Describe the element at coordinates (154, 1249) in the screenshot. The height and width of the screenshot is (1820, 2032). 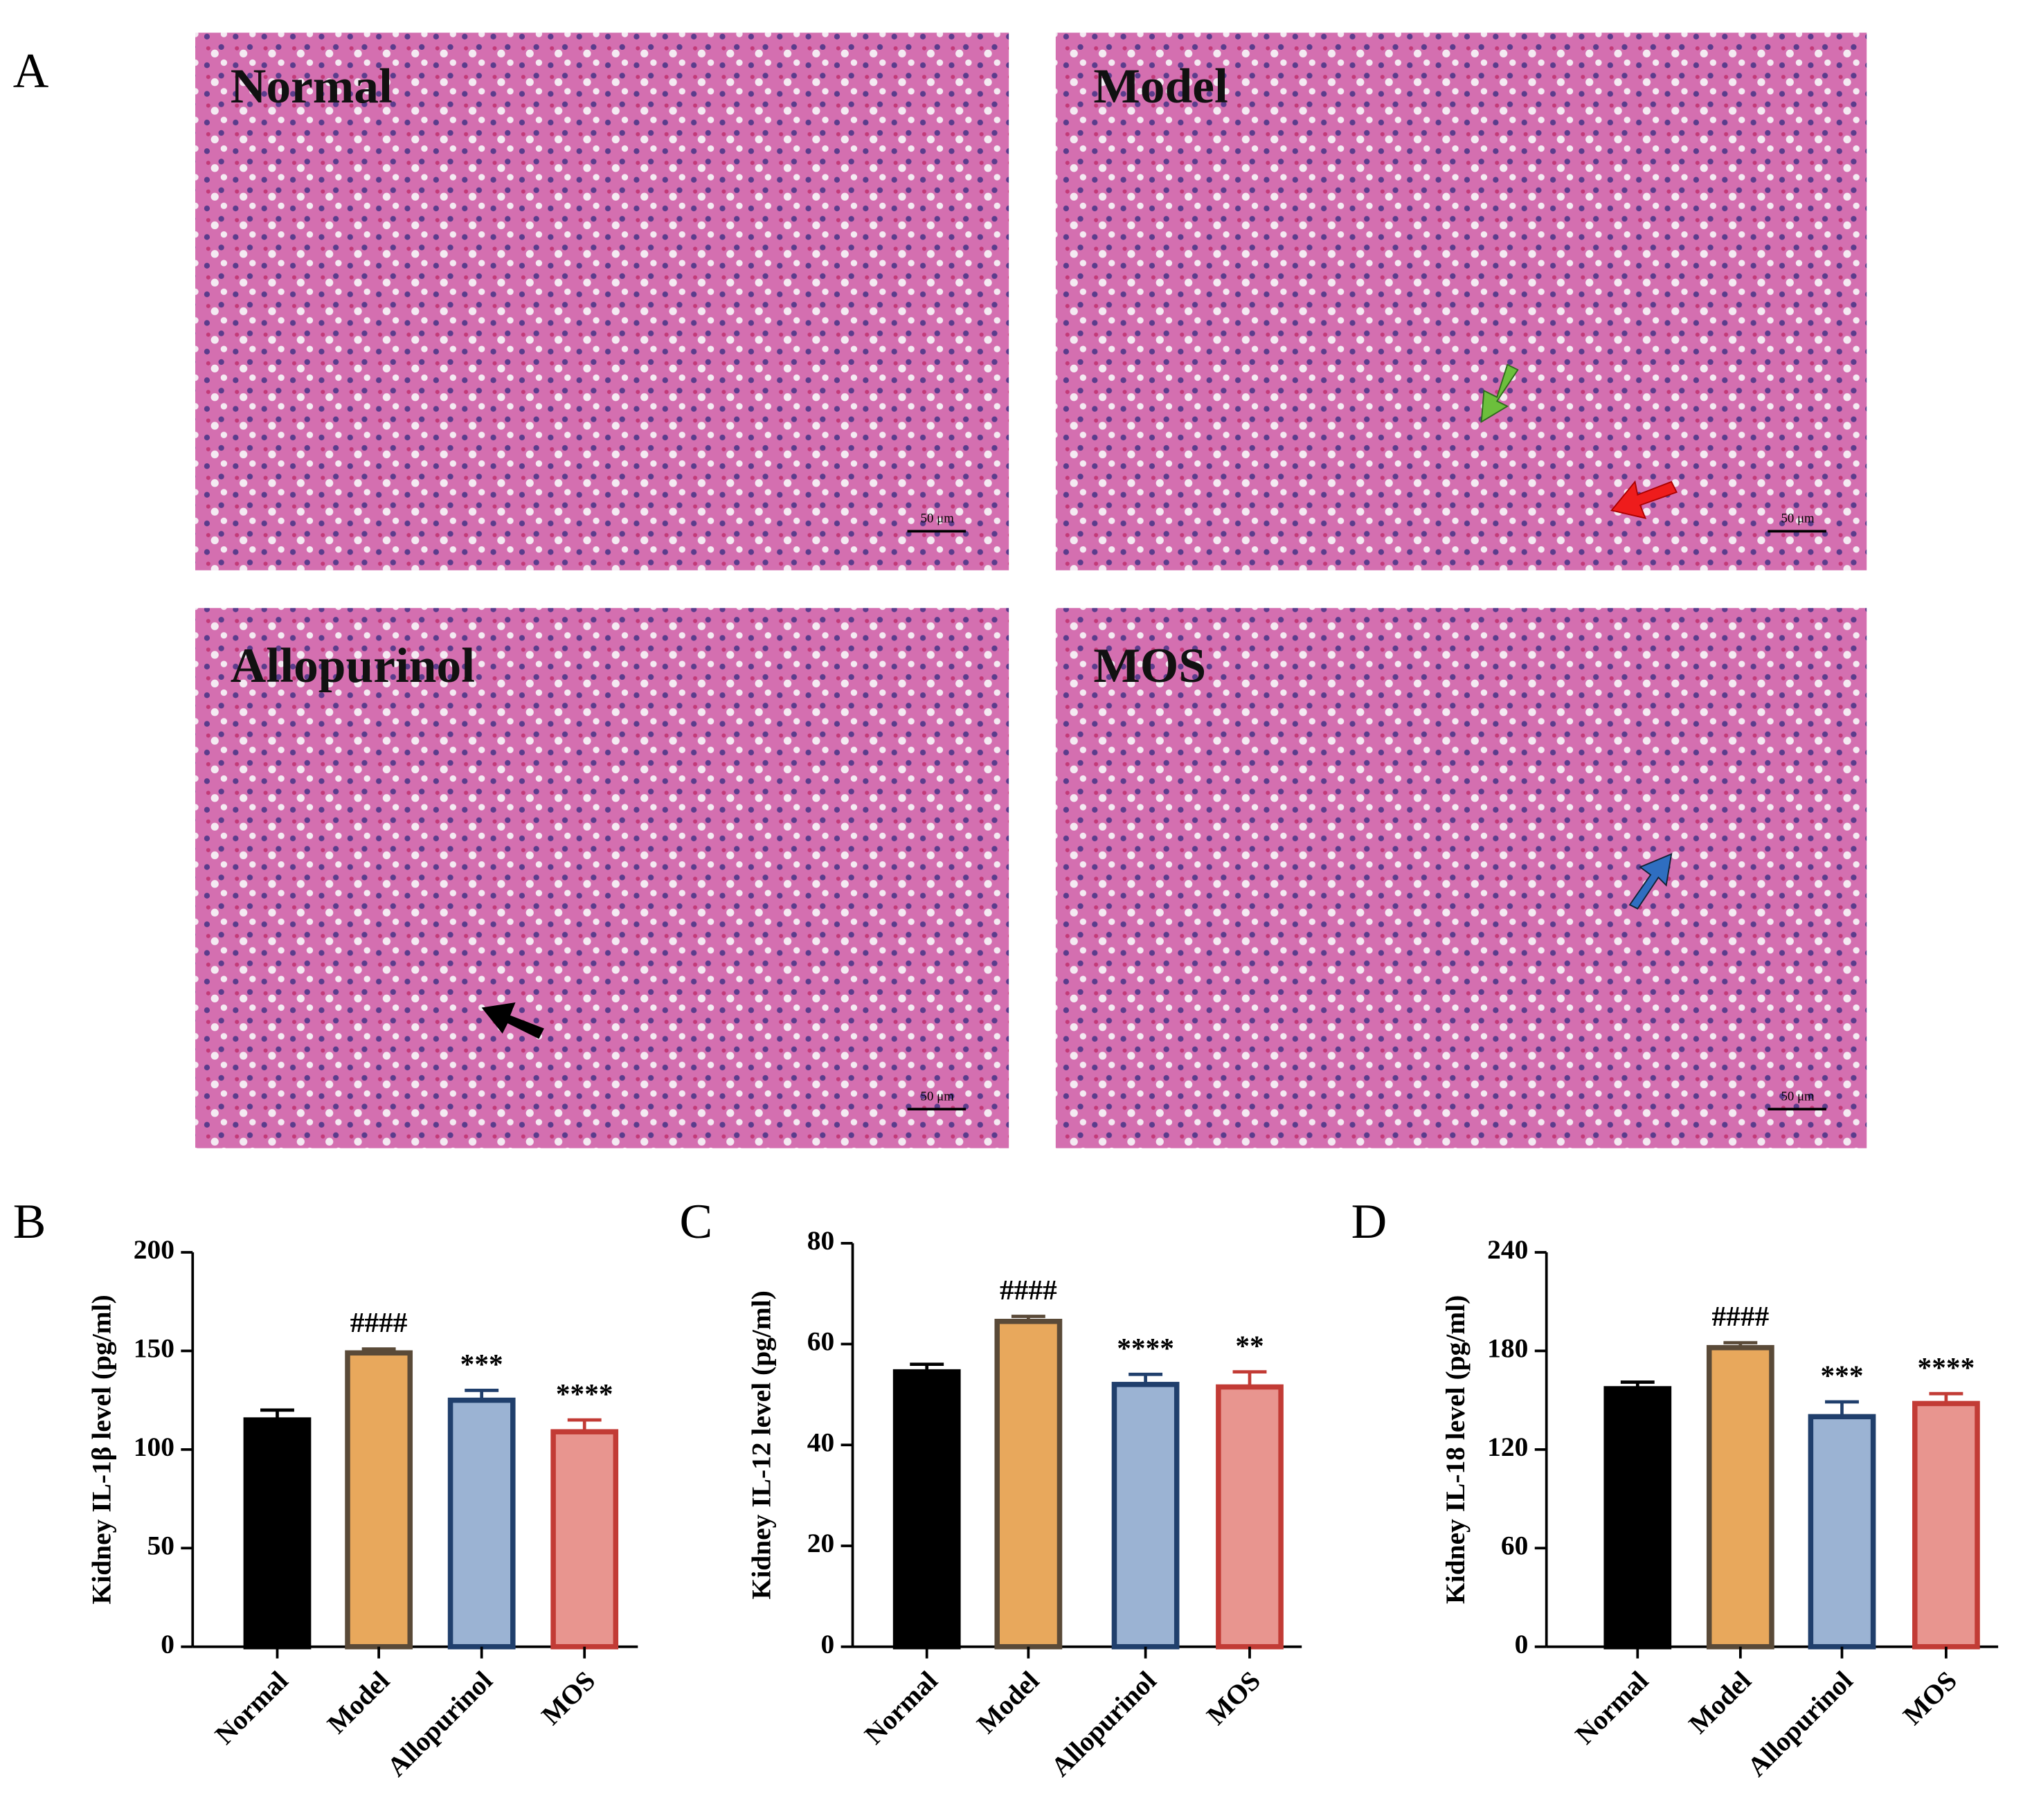
I see `y-tick-label: 200` at that location.